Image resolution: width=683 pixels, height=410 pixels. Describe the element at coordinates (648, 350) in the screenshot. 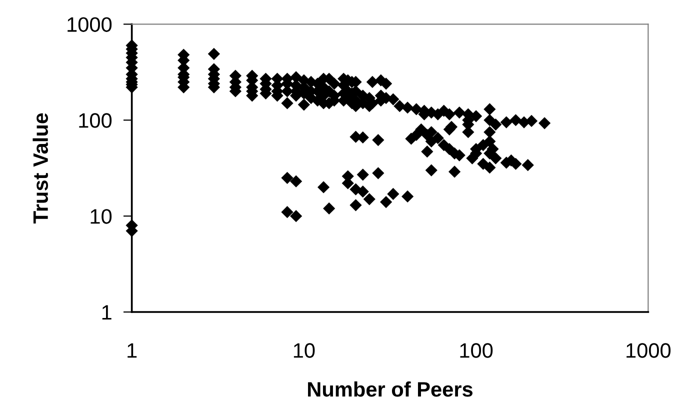

I see `x-tick-label: 1000` at that location.